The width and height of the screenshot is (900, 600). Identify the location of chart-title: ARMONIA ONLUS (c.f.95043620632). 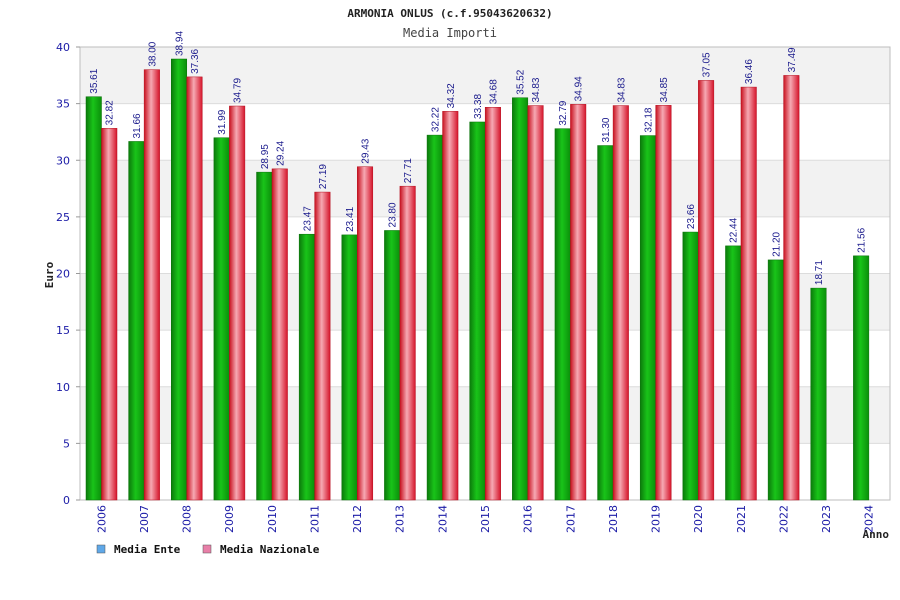
(449, 13).